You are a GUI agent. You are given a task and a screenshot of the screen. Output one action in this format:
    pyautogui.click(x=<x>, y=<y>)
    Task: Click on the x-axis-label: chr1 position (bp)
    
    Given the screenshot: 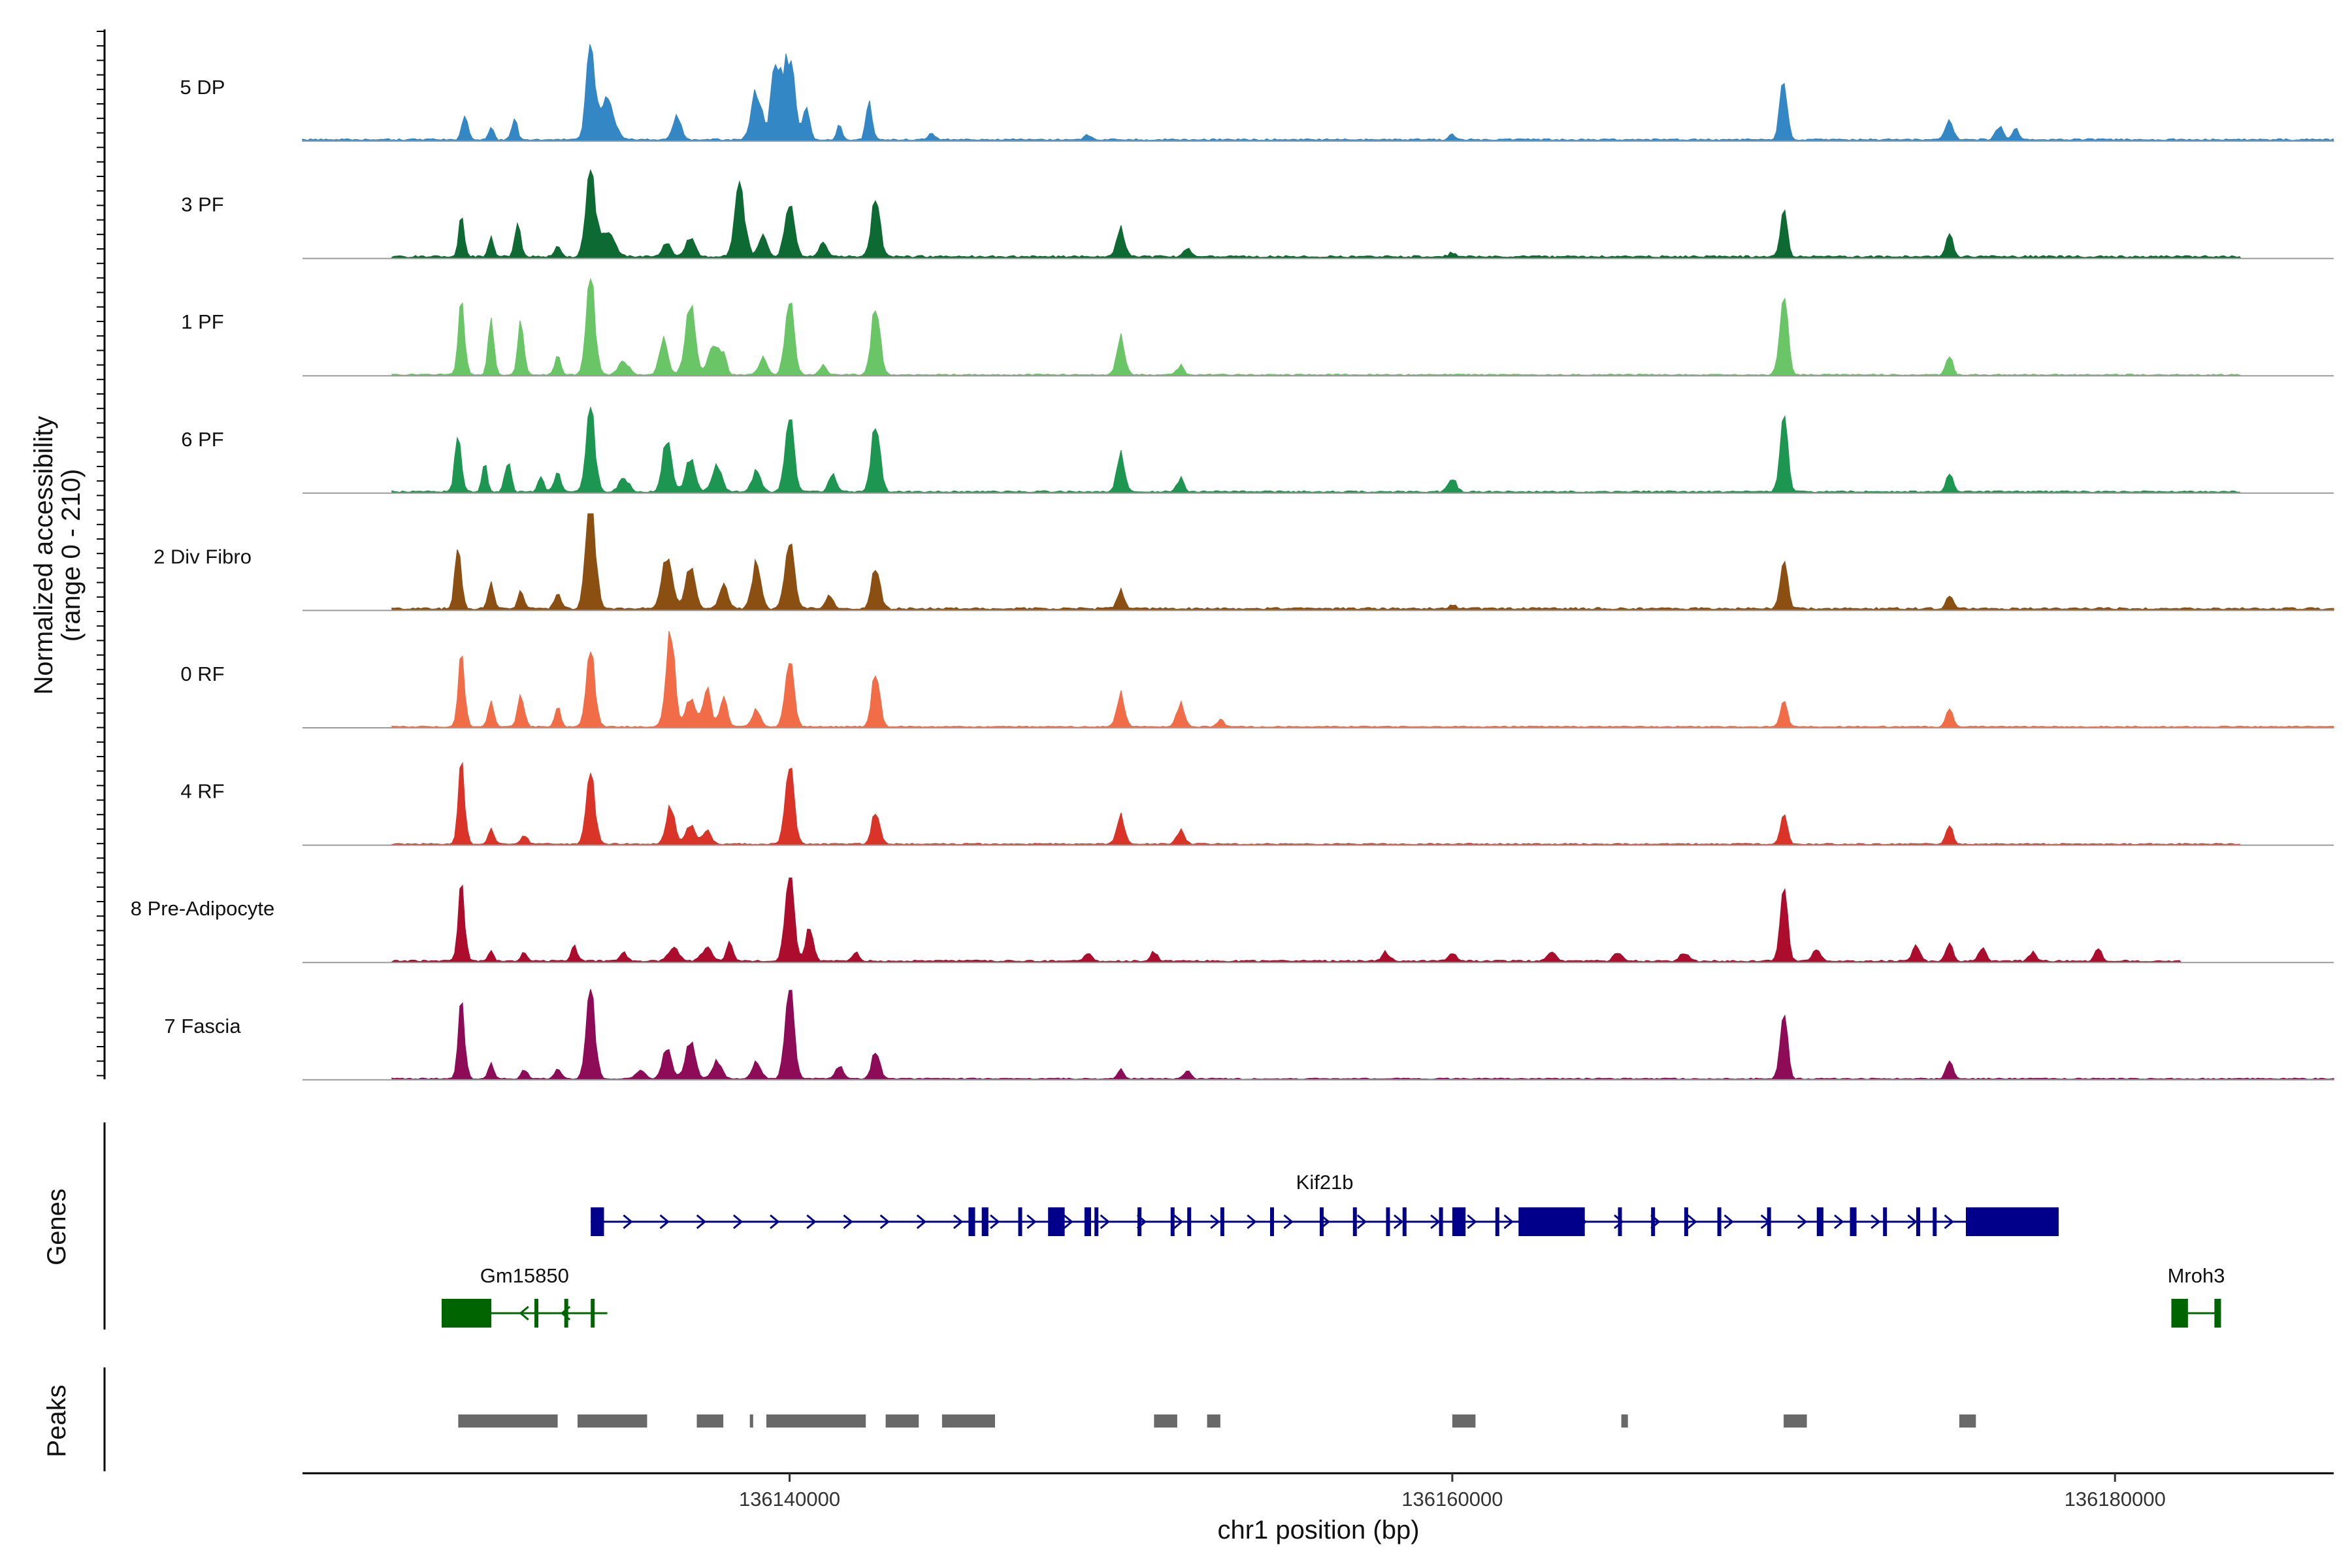 What is the action you would take?
    pyautogui.click(x=1318, y=1530)
    